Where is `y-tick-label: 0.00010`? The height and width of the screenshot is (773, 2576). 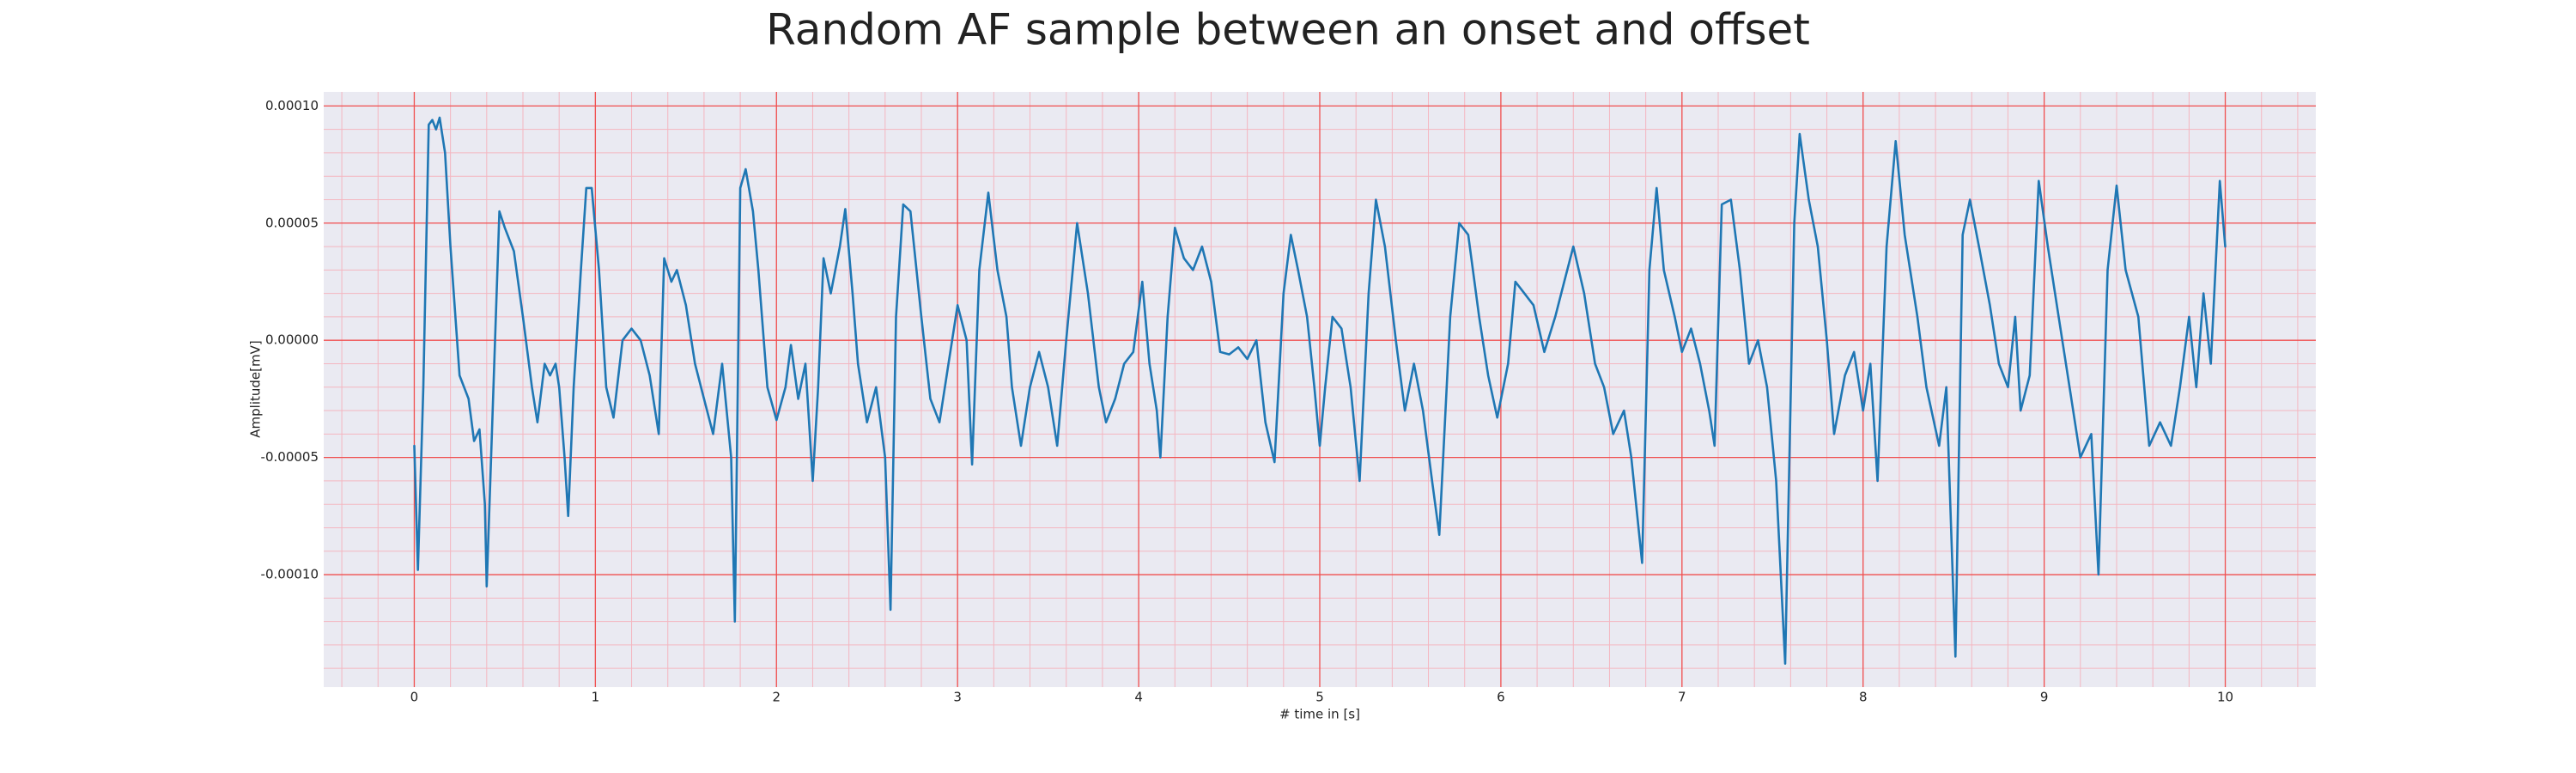 y-tick-label: 0.00010 is located at coordinates (292, 105).